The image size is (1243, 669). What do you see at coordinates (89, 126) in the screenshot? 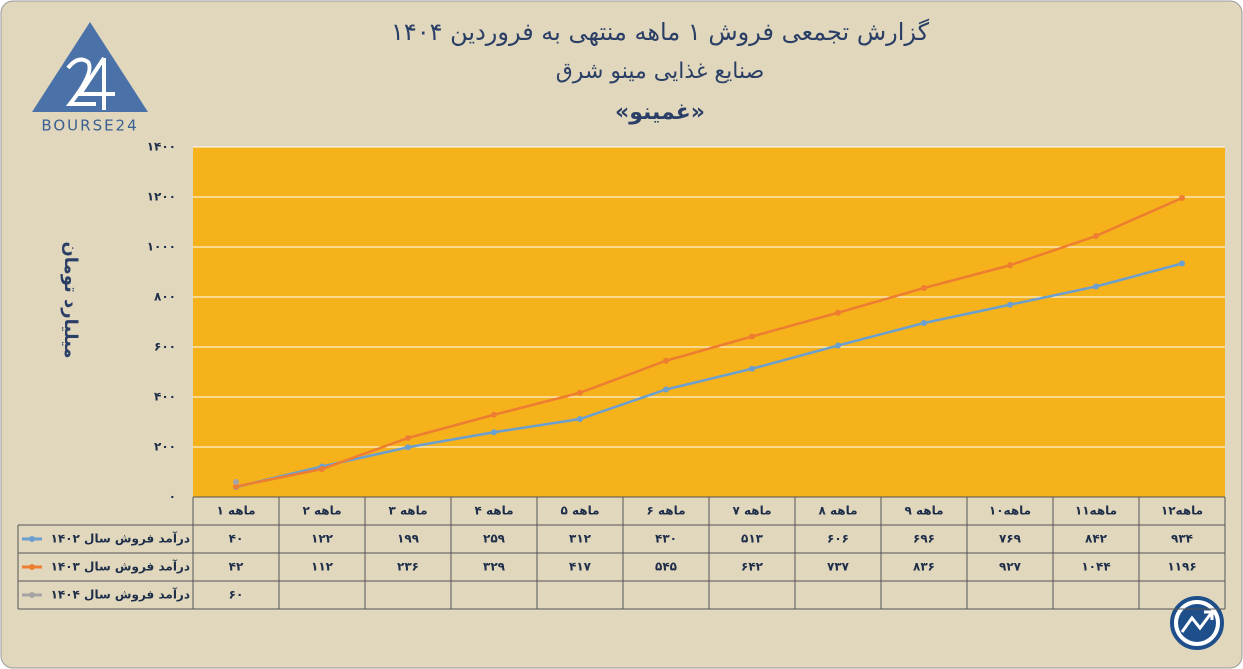
I see `logo-text: BOURSE24` at bounding box center [89, 126].